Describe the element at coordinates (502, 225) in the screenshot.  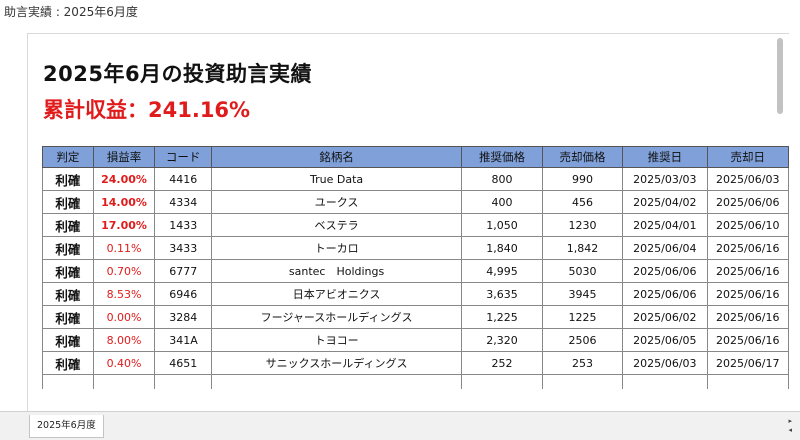
I see `cell-recommended-price: 1,050` at that location.